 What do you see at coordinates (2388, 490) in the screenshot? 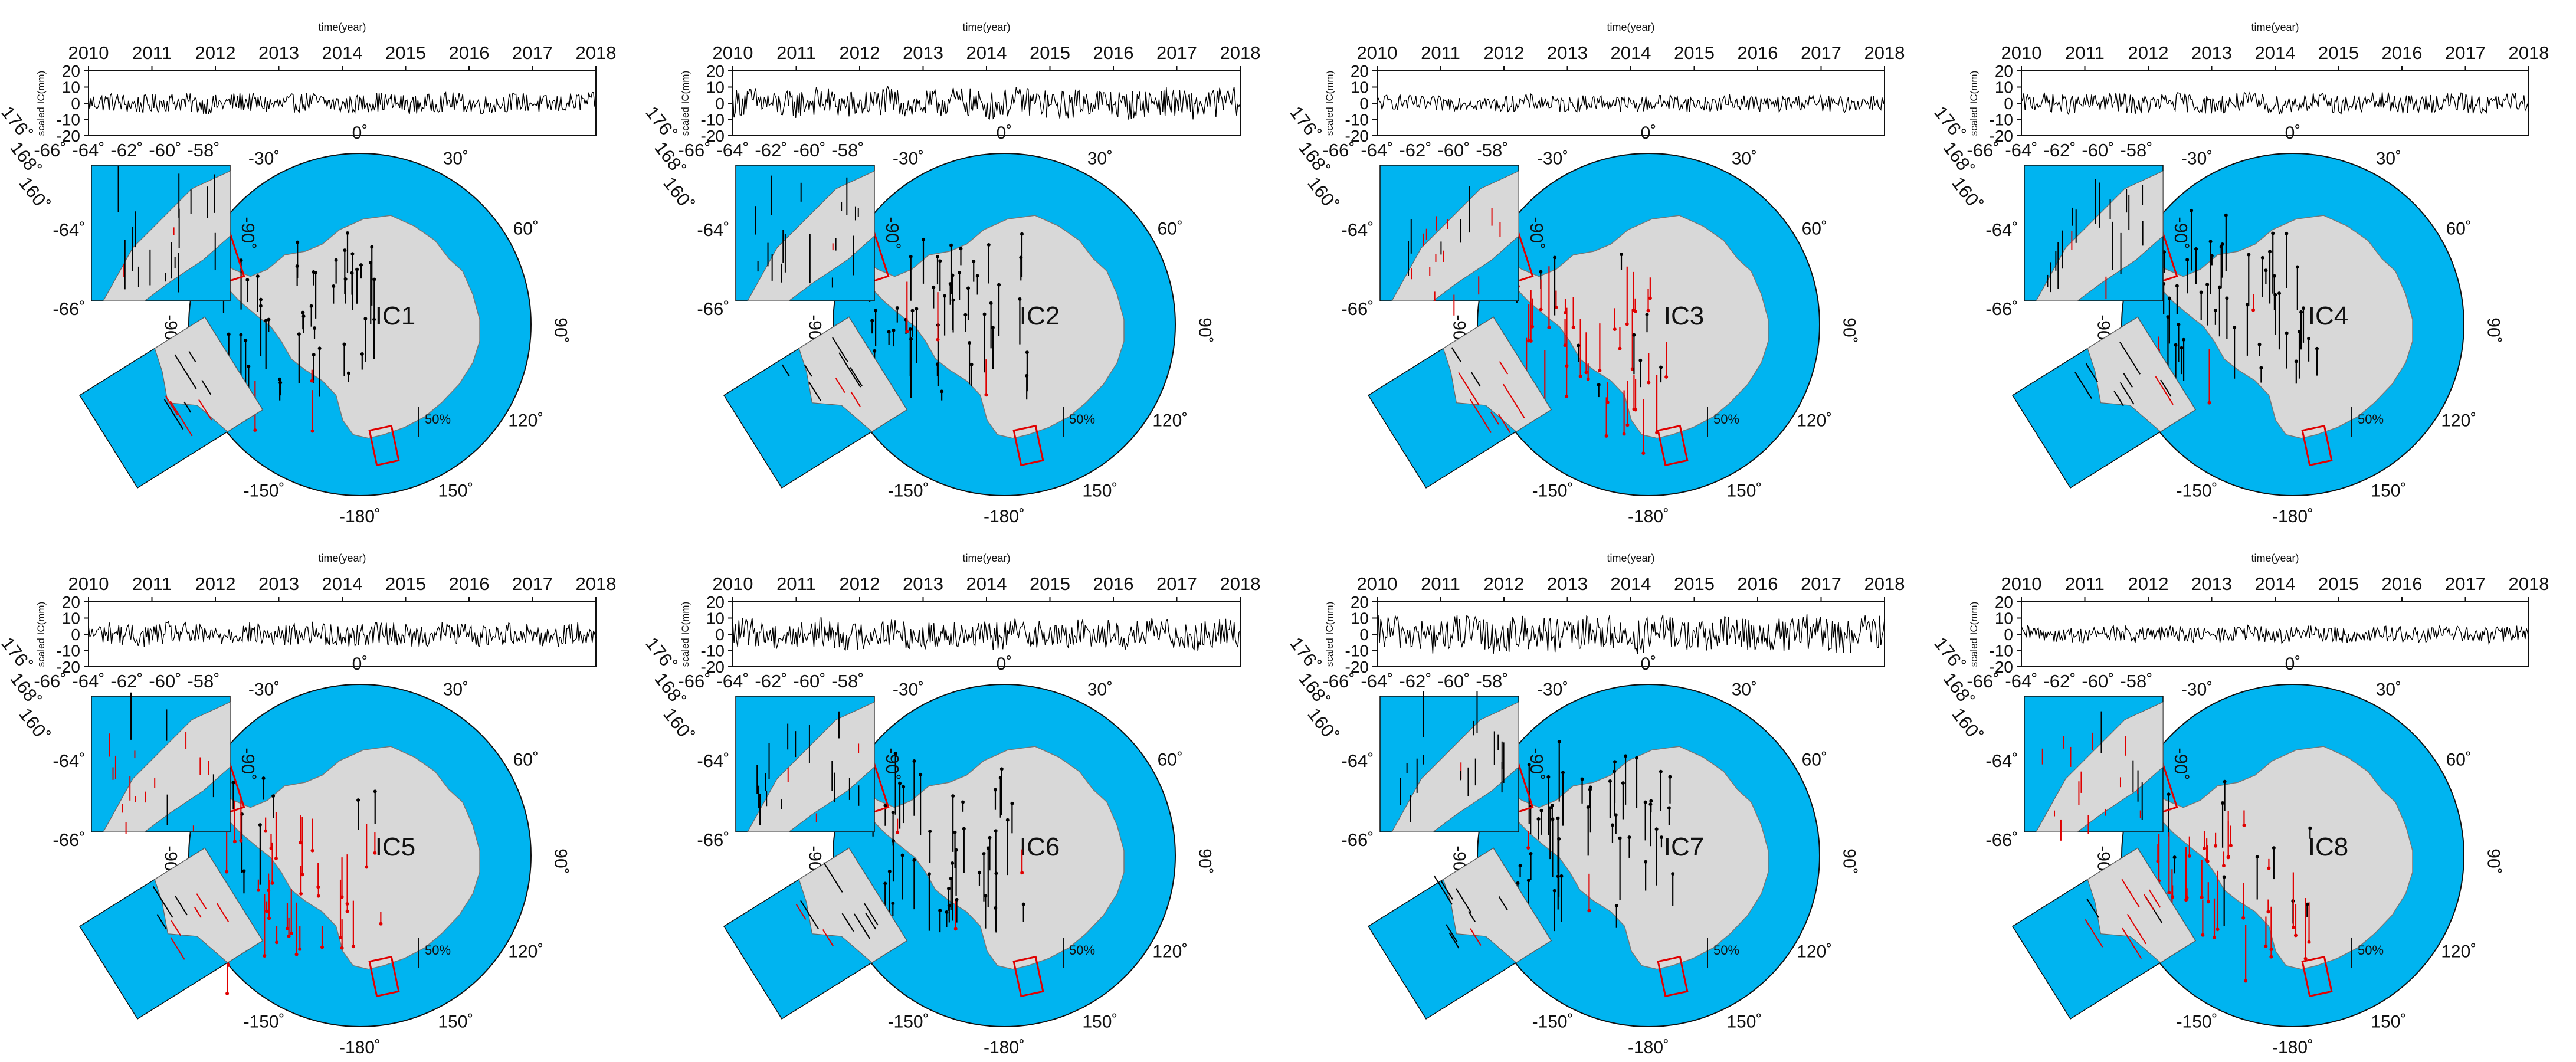
I see `polar-lon-label: 150˚` at bounding box center [2388, 490].